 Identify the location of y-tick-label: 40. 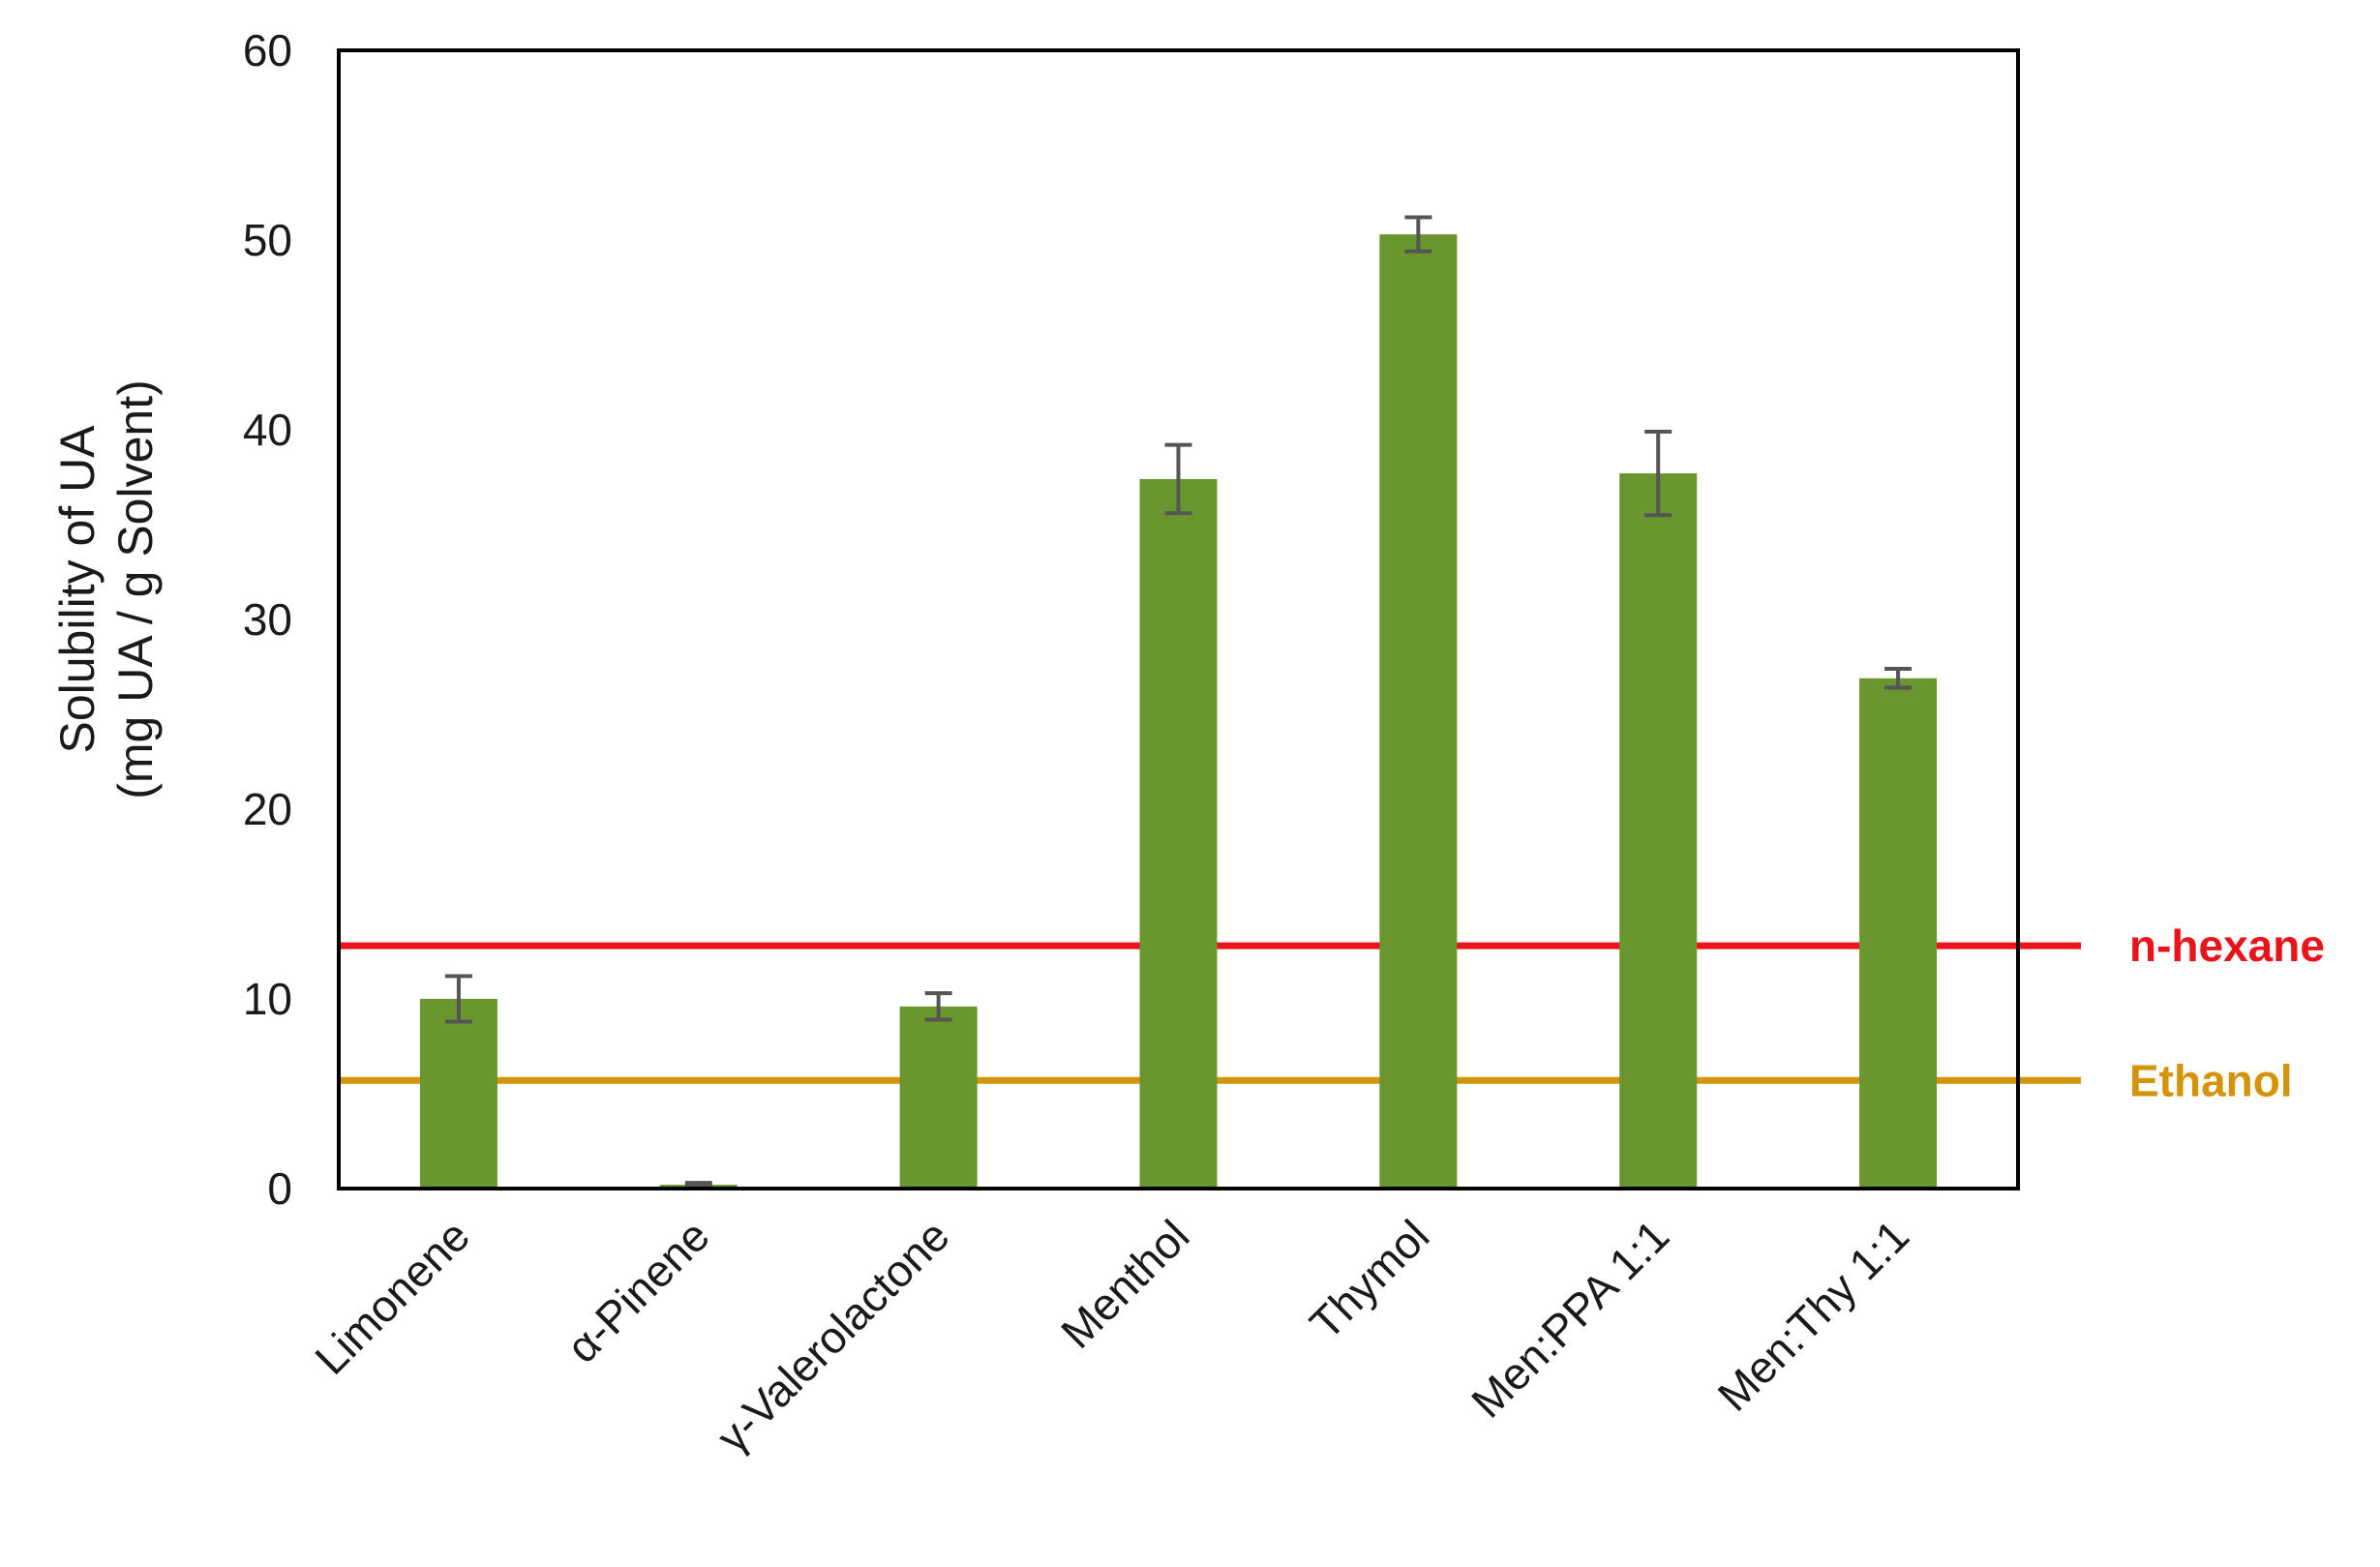
(267, 430).